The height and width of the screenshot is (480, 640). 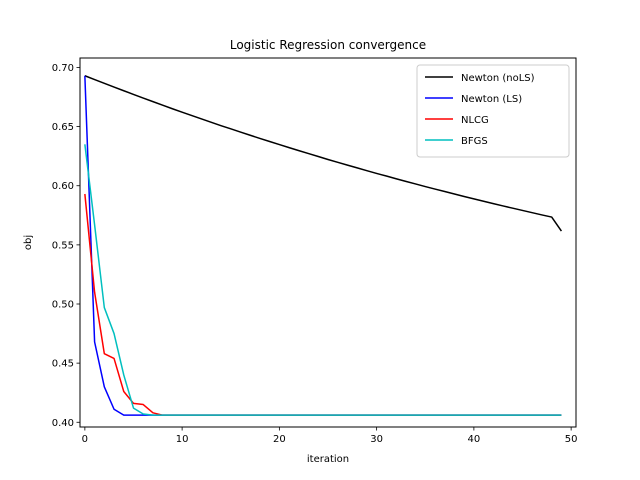 What do you see at coordinates (63, 127) in the screenshot?
I see `y-tick-label: 0.65` at bounding box center [63, 127].